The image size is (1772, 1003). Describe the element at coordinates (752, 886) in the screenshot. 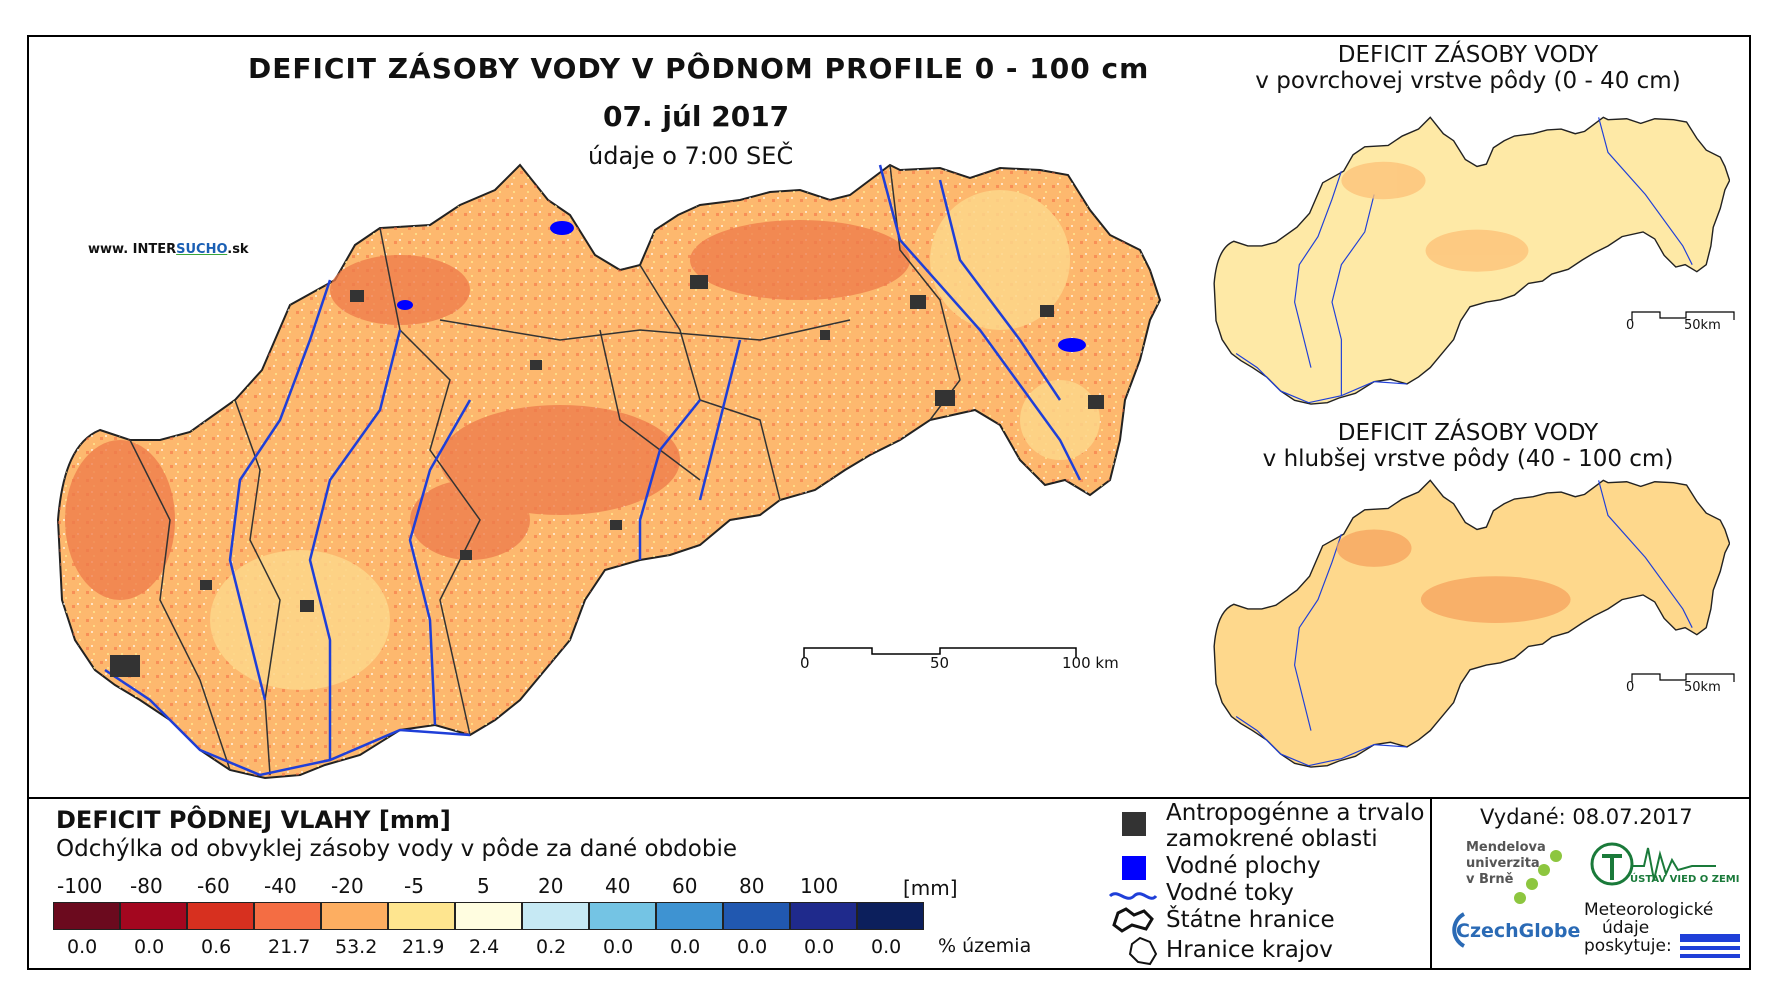

I see `legend-class-label-10: 80` at that location.